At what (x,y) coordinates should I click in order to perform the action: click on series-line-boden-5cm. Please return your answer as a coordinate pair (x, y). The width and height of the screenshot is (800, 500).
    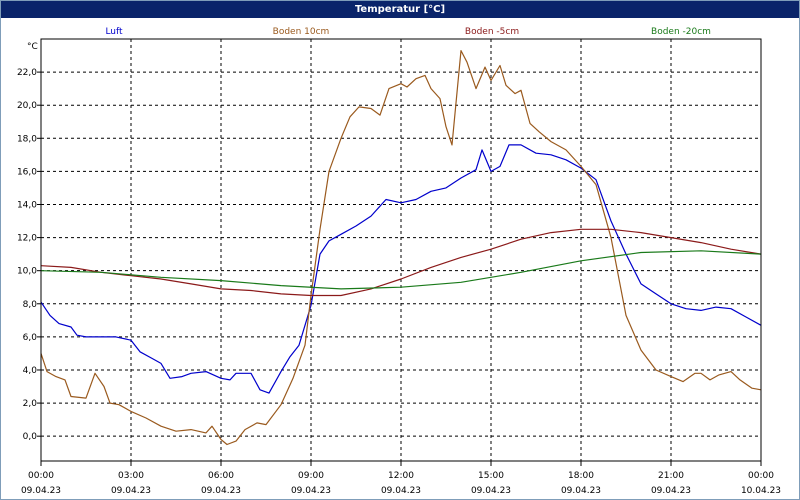
    Looking at the image, I should click on (401, 262).